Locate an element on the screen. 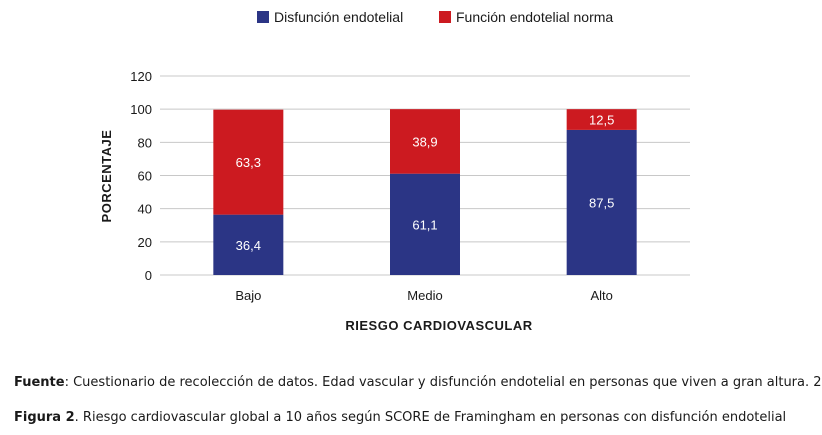 Image resolution: width=822 pixels, height=435 pixels. y-tick-label: 120 is located at coordinates (141, 76).